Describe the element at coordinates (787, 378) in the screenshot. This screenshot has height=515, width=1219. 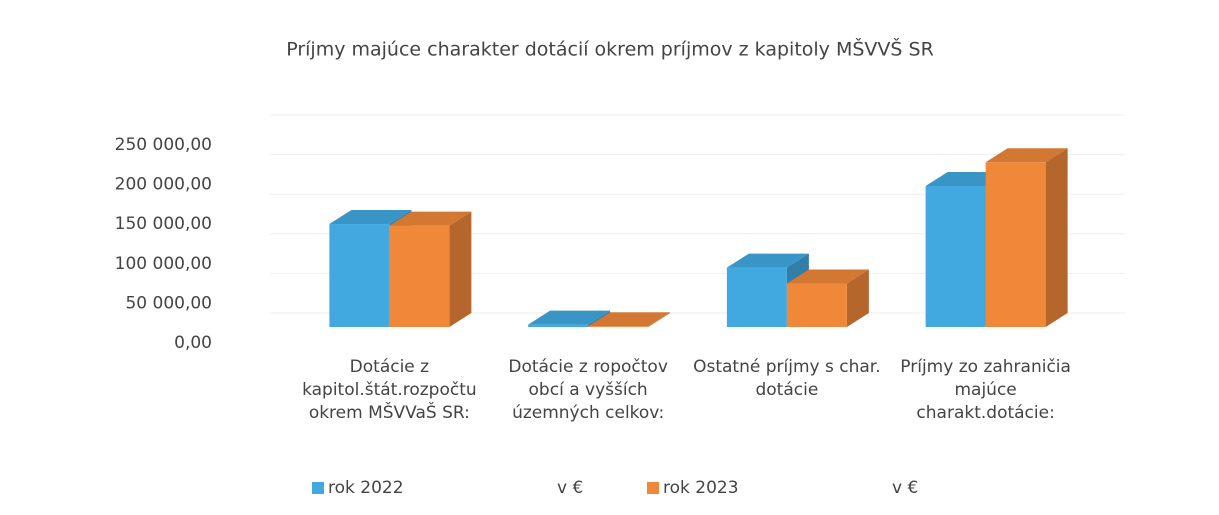
I see `x-tick-label: Ostatné príjmy s char. dotácie` at that location.